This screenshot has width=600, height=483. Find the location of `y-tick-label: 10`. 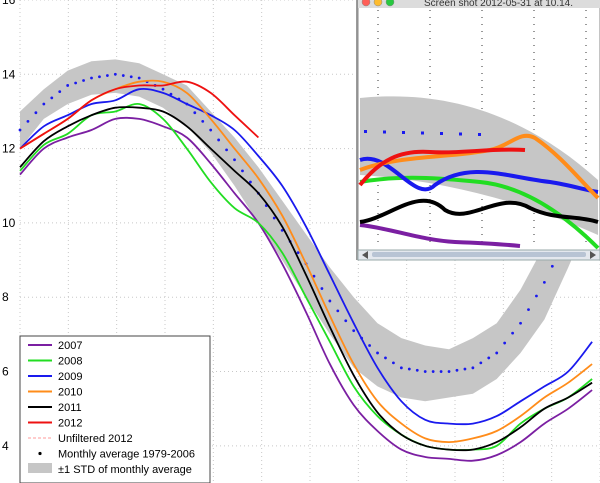

y-tick-label: 10 is located at coordinates (9, 223).